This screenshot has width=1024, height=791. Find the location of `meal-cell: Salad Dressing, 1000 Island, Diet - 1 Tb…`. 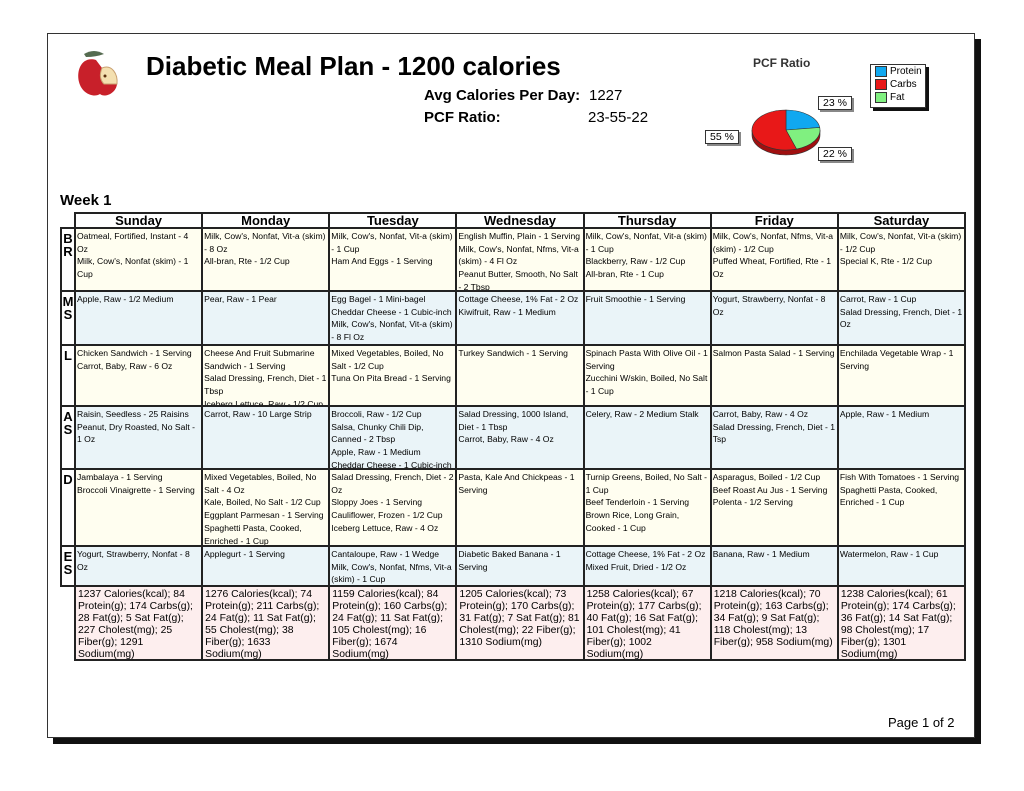

meal-cell: Salad Dressing, 1000 Island, Diet - 1 Tb… is located at coordinates (520, 437).